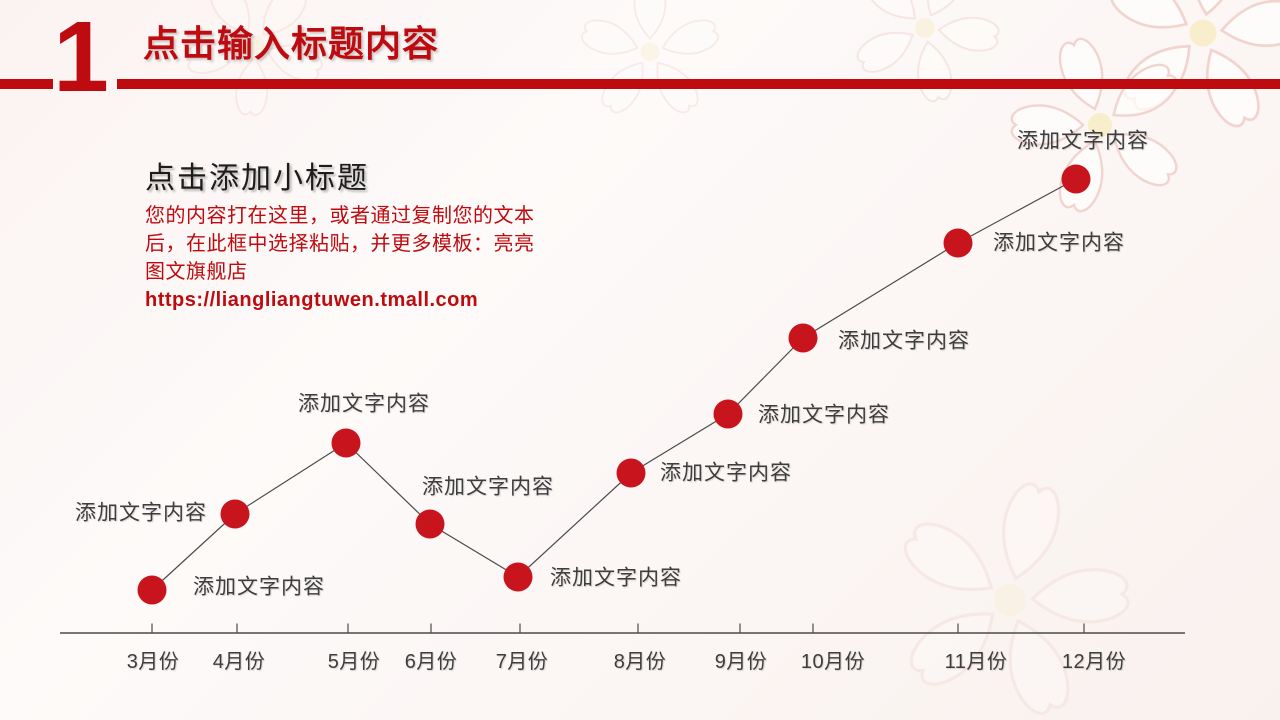 The height and width of the screenshot is (720, 1280). What do you see at coordinates (741, 661) in the screenshot?
I see `axis-month-label: 9月份` at bounding box center [741, 661].